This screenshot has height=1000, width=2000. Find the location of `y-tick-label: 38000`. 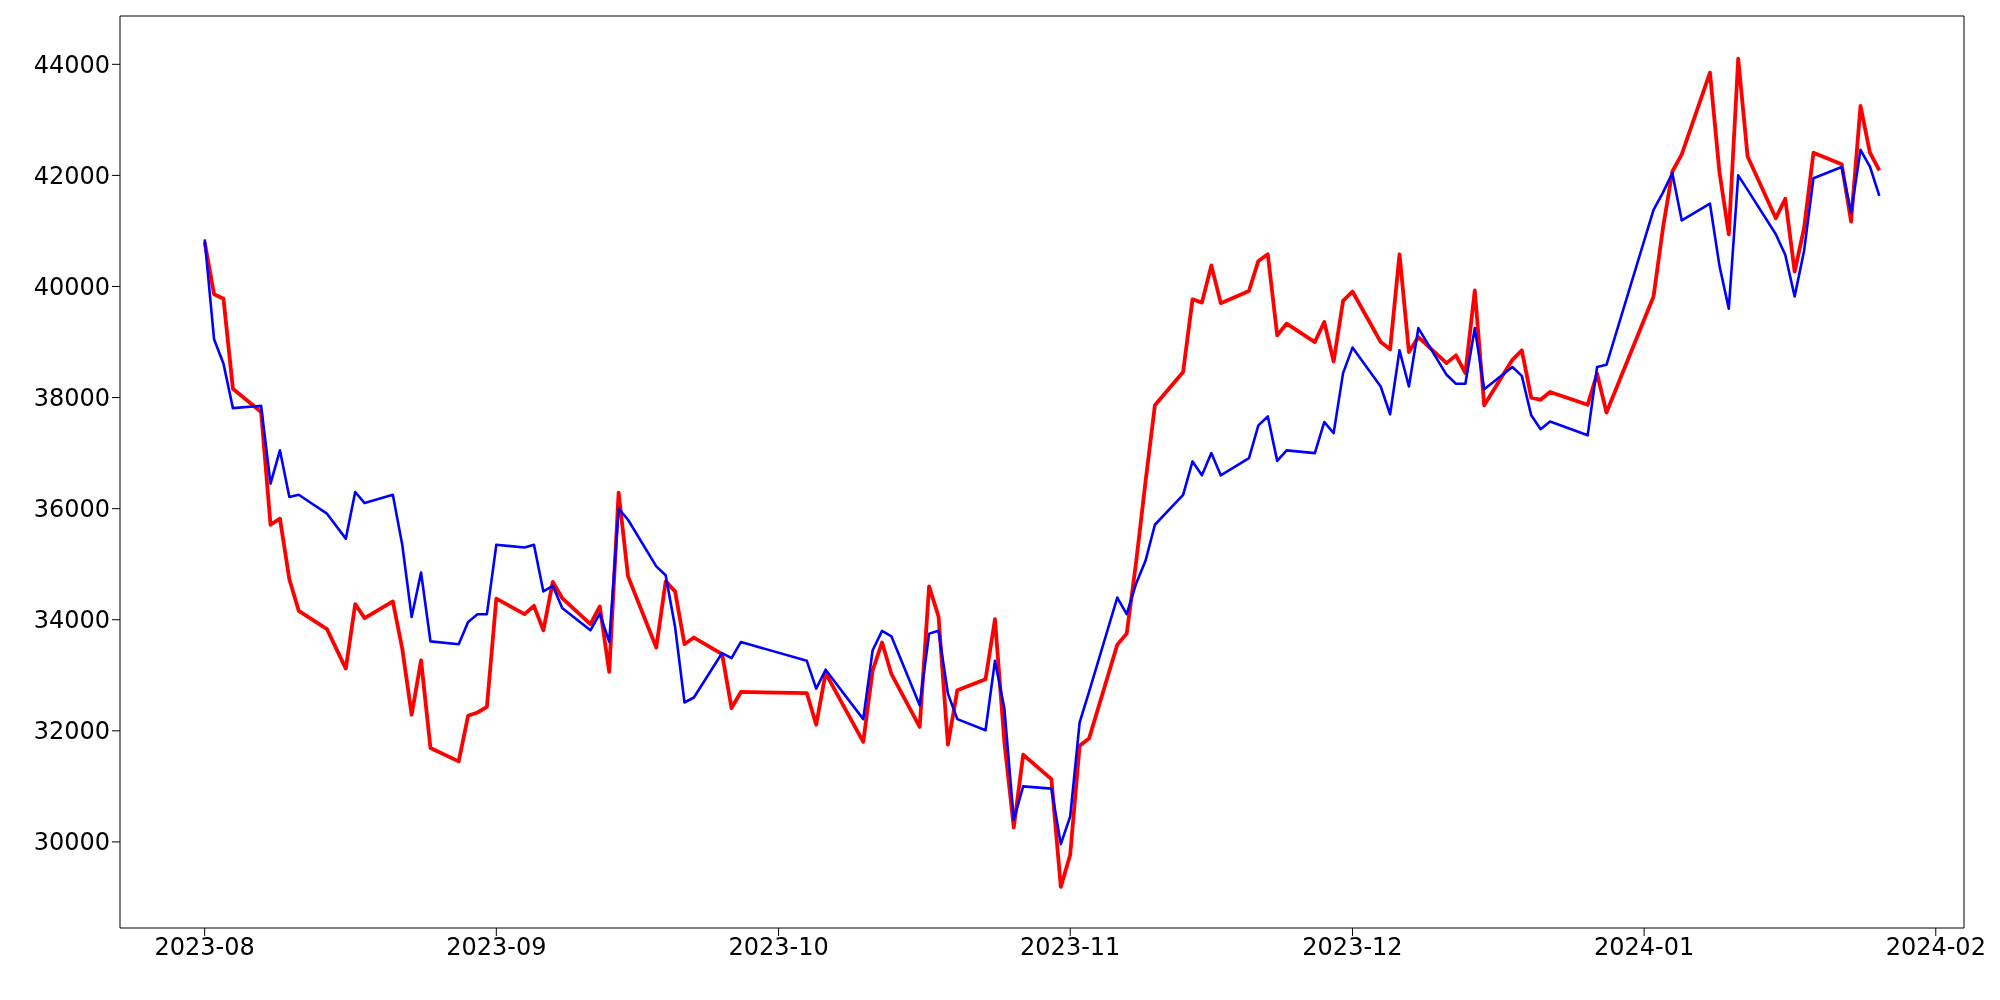

y-tick-label: 38000 is located at coordinates (71, 398).